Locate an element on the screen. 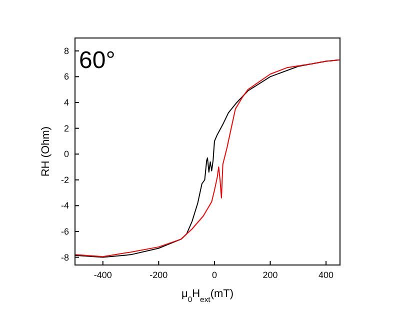 The height and width of the screenshot is (320, 418). x-tick-label: 0 is located at coordinates (214, 275).